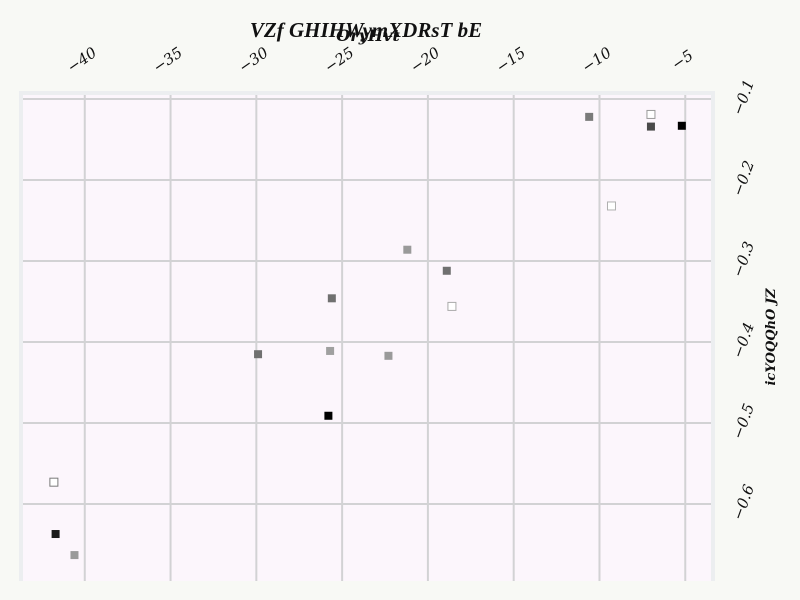 This screenshot has width=800, height=600. Describe the element at coordinates (368, 35) in the screenshot. I see `x-axis-label: OryHvt` at that location.